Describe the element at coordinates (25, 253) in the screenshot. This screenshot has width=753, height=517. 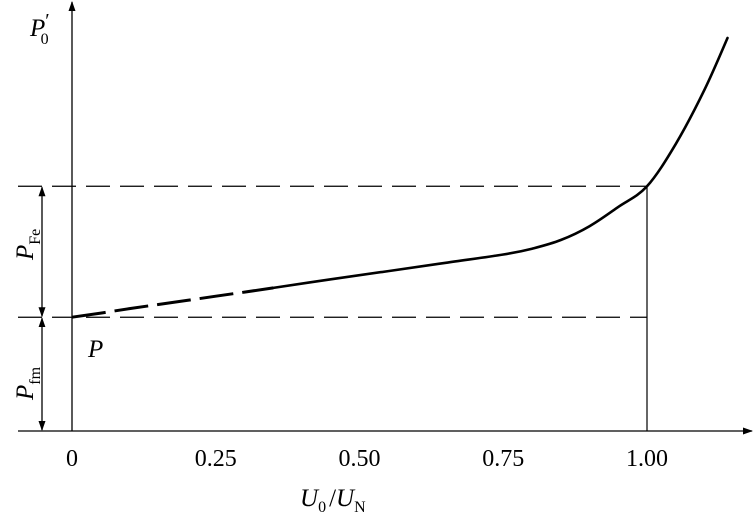
I see `p-fe-main: P` at that location.